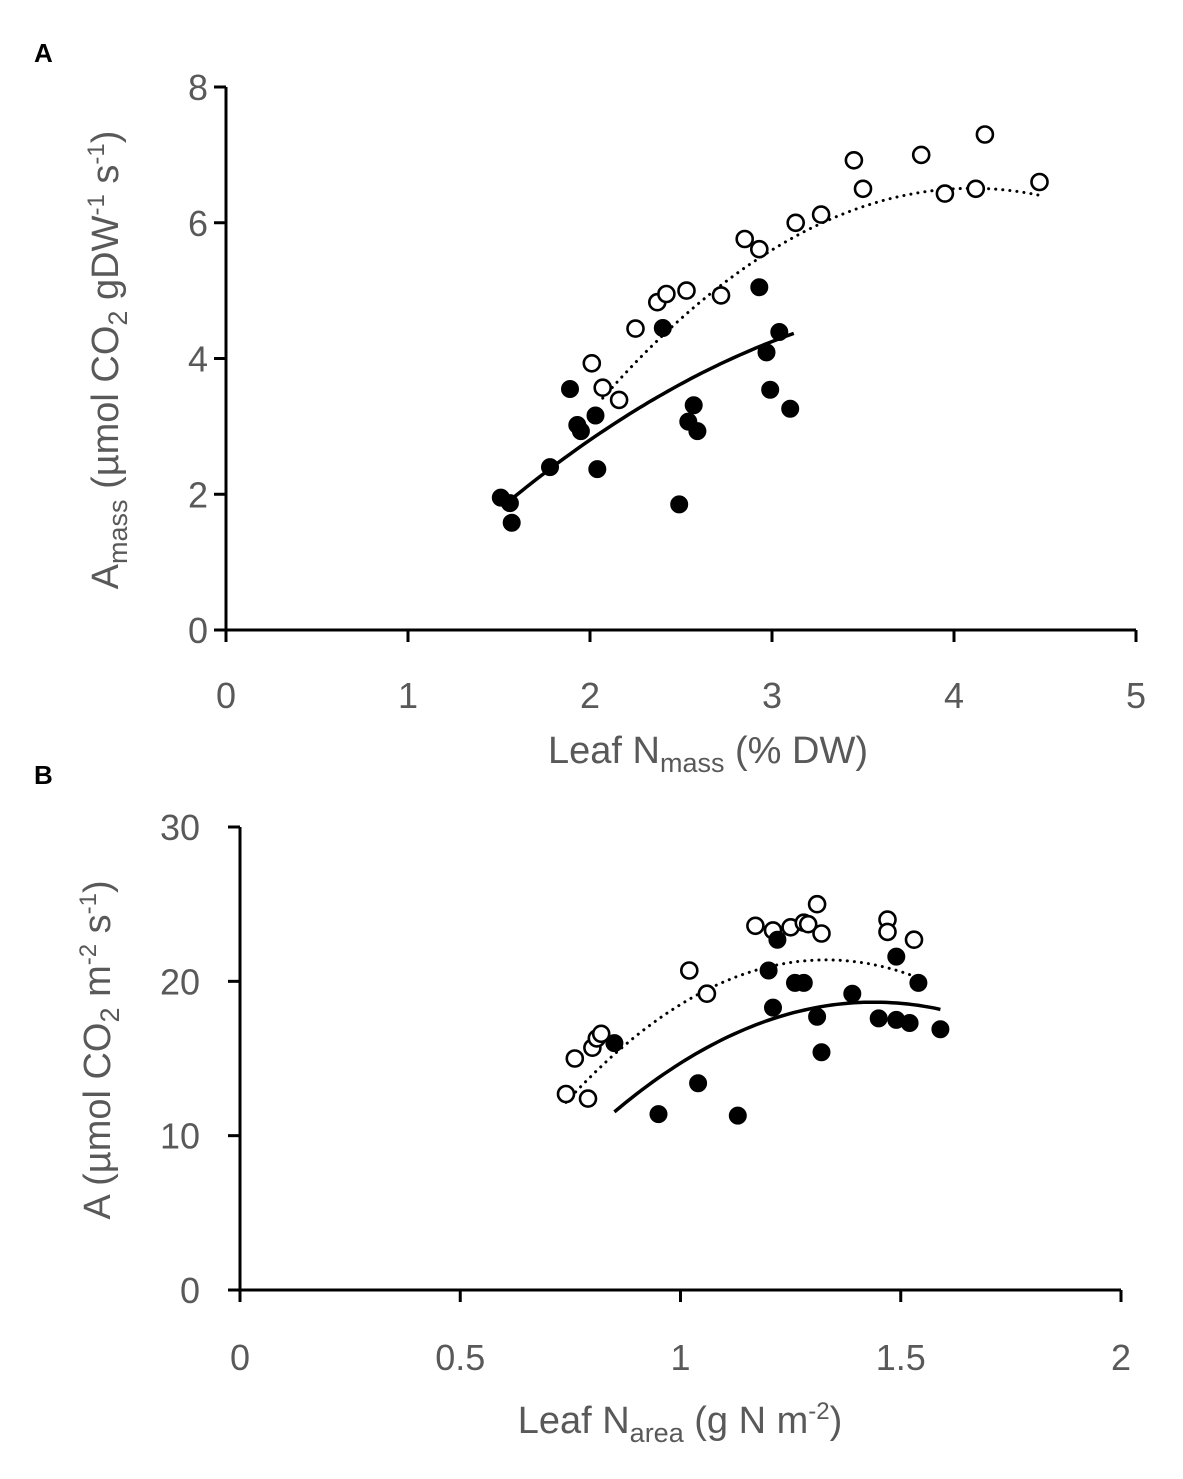  Describe the element at coordinates (680, 1357) in the screenshot. I see `panel-b-x-tick-label: 1` at that location.